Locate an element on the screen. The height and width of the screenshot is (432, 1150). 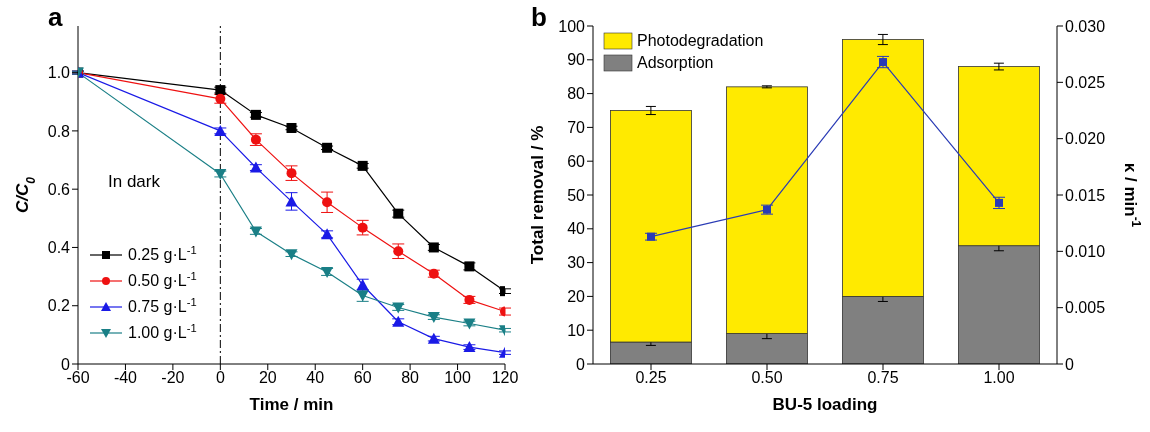
x-axis-title: Time / min is located at coordinates (291, 404).